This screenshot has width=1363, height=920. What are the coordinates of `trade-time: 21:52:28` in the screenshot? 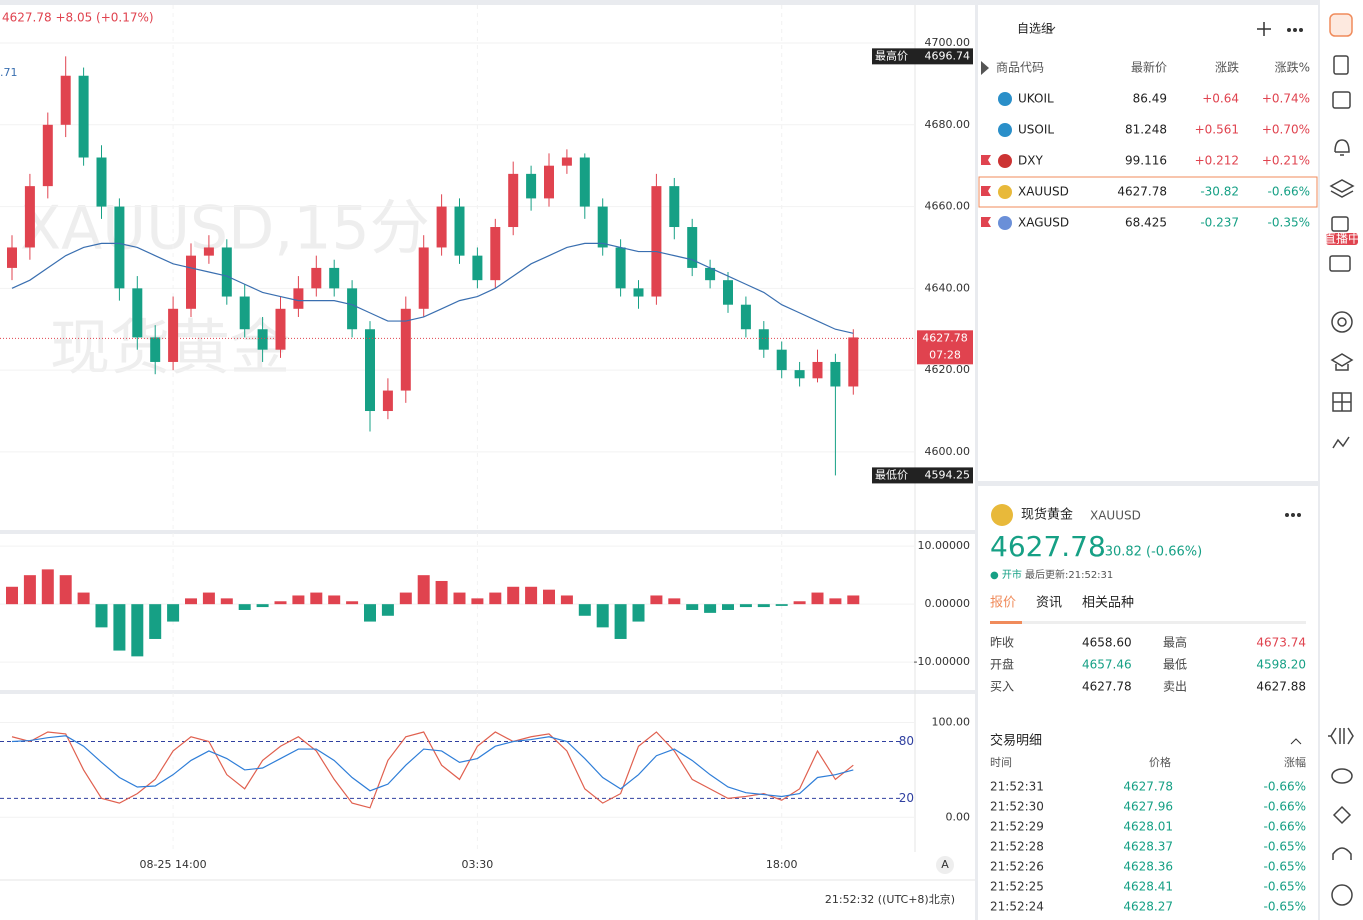 It's located at (1017, 847).